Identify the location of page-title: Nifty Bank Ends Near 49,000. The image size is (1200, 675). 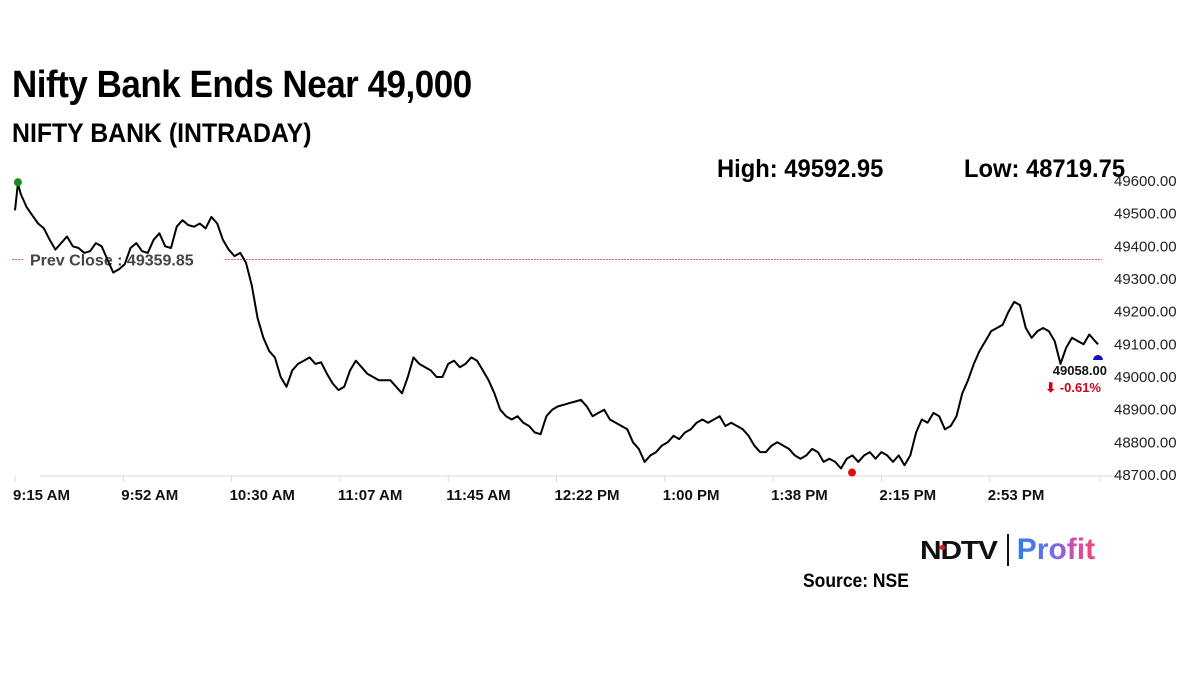
(242, 85).